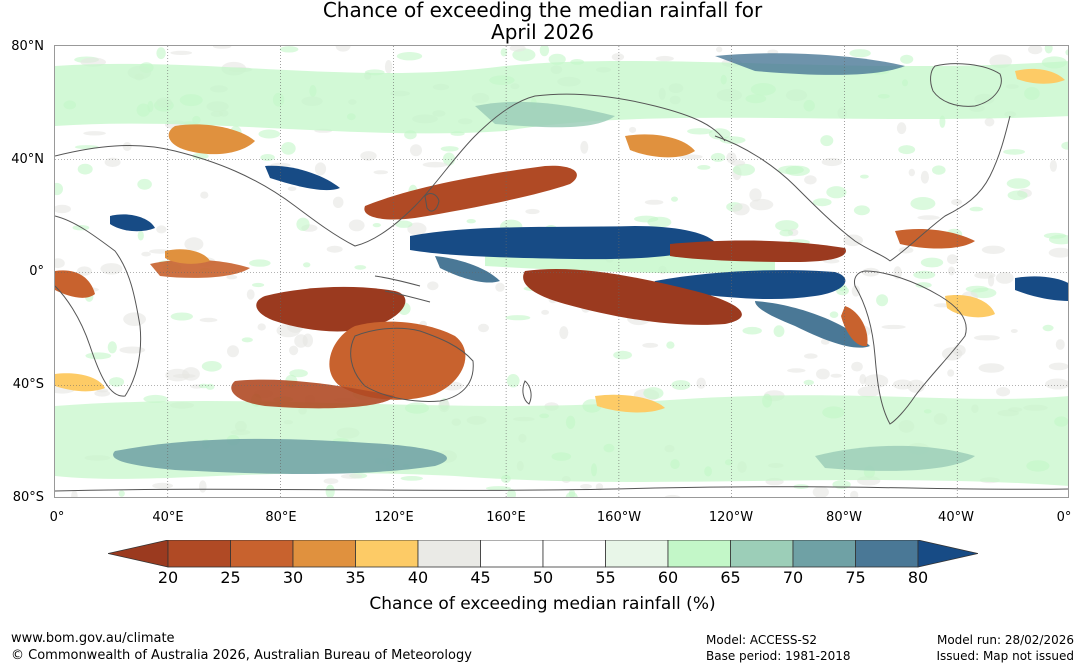 Image resolution: width=1085 pixels, height=667 pixels. What do you see at coordinates (432, 202) in the screenshot?
I see `coast-japan-islands` at bounding box center [432, 202].